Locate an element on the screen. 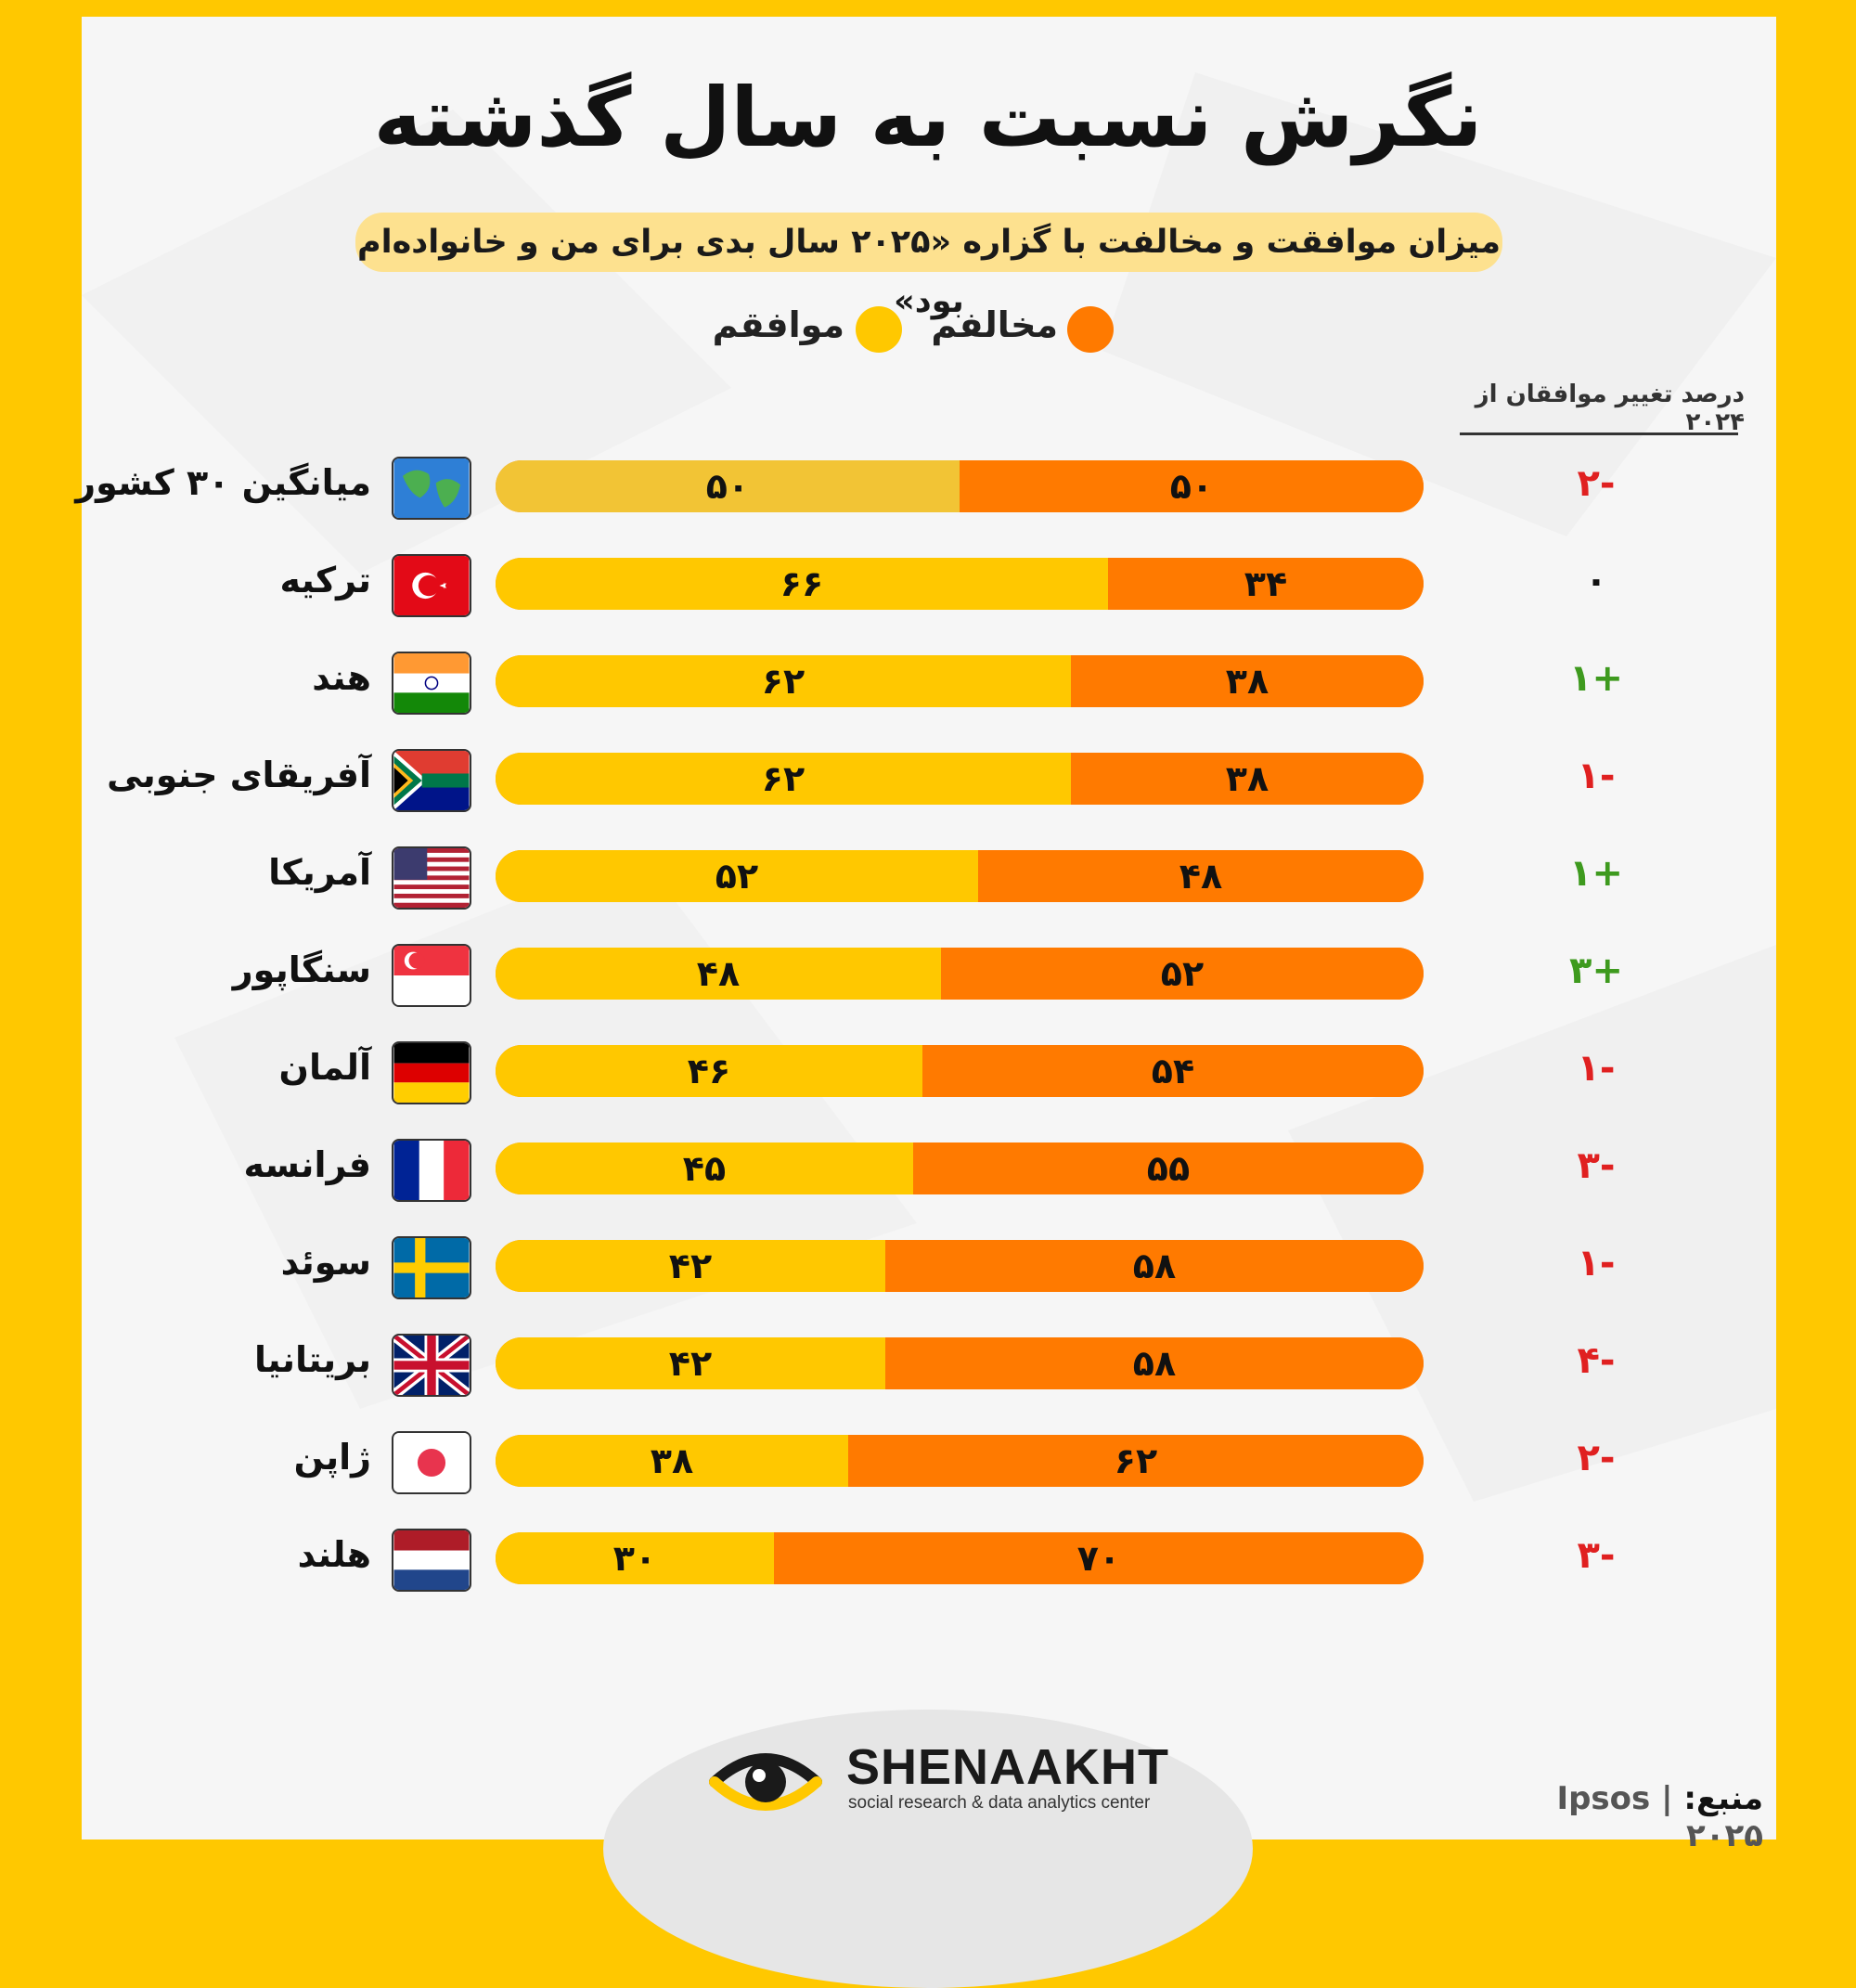 This screenshot has height=1988, width=1856. disagree-value-label: ۶۲ is located at coordinates (1136, 1460).